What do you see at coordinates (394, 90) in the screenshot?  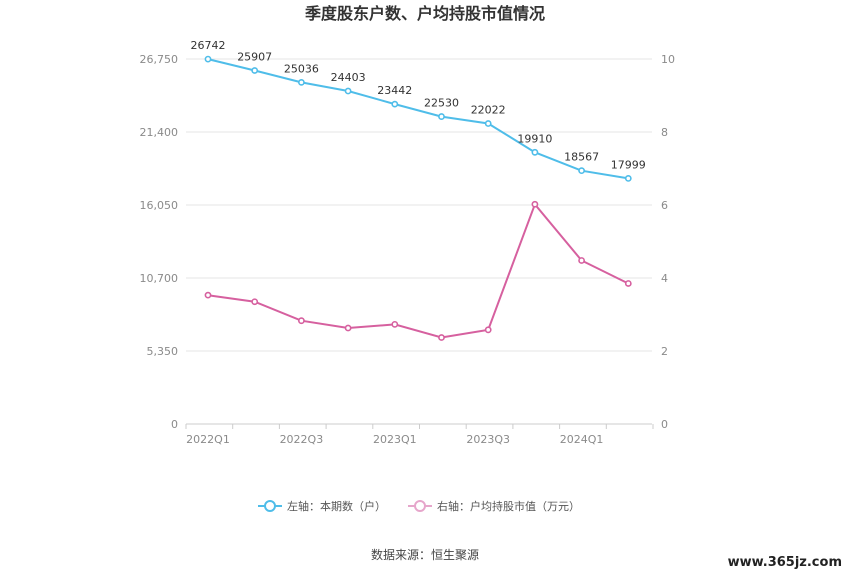 I see `data-label: 23442` at bounding box center [394, 90].